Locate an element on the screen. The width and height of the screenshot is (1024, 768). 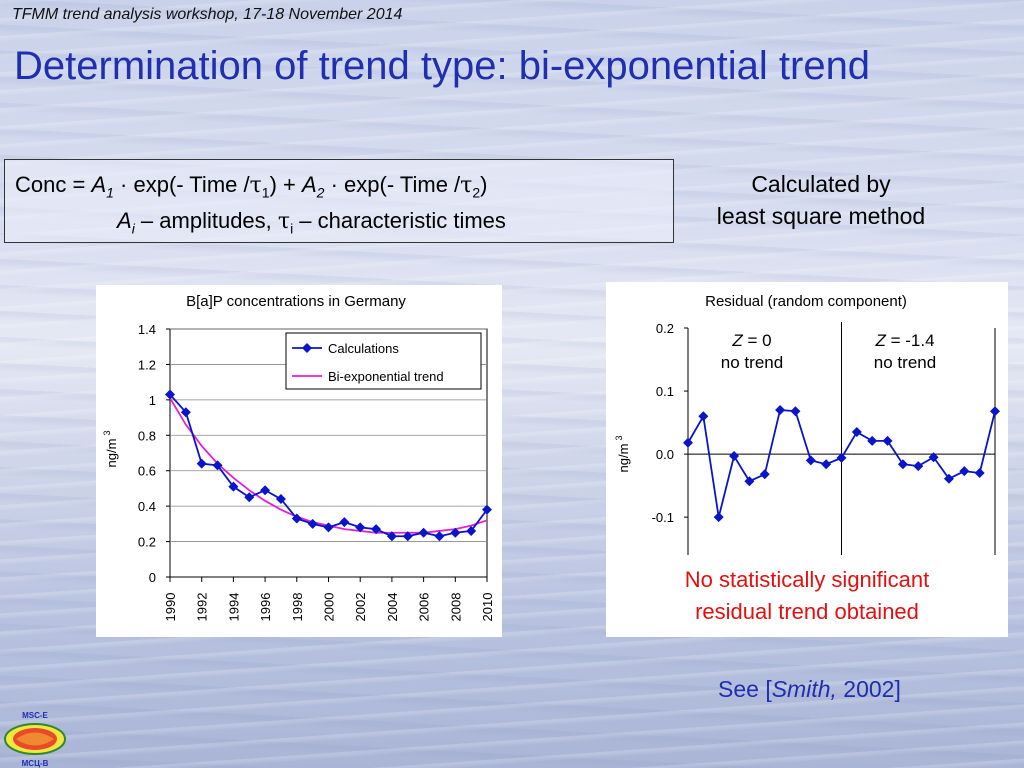
legend-box is located at coordinates (383, 361).